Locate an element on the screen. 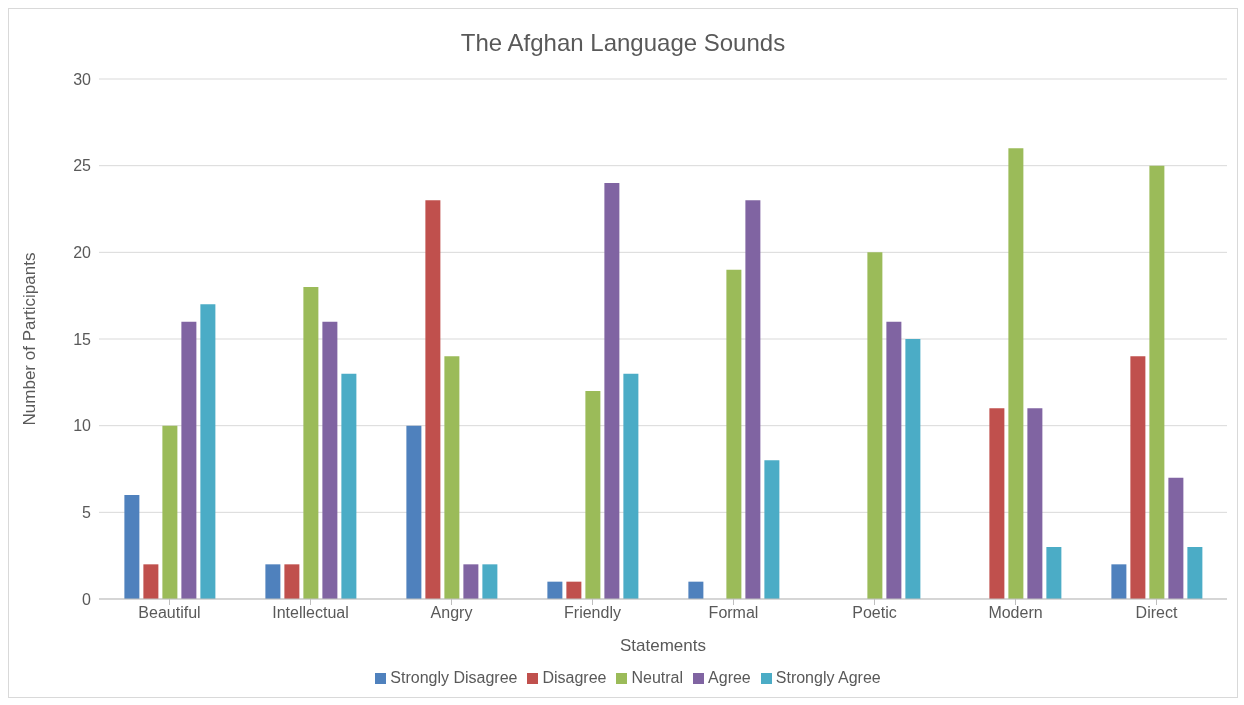  x-tick-label: Formal is located at coordinates (733, 613).